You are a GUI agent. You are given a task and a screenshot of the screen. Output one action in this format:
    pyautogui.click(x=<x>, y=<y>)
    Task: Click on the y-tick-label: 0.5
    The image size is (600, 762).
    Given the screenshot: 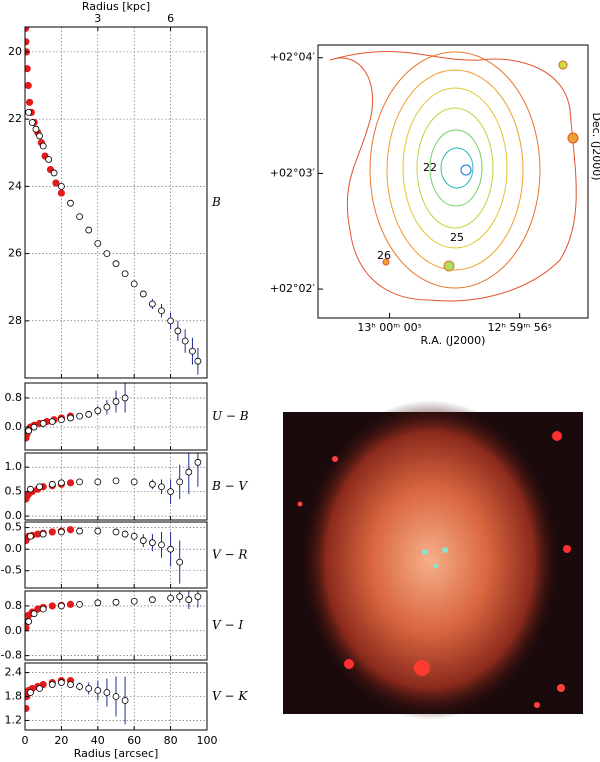 What is the action you would take?
    pyautogui.click(x=14, y=491)
    